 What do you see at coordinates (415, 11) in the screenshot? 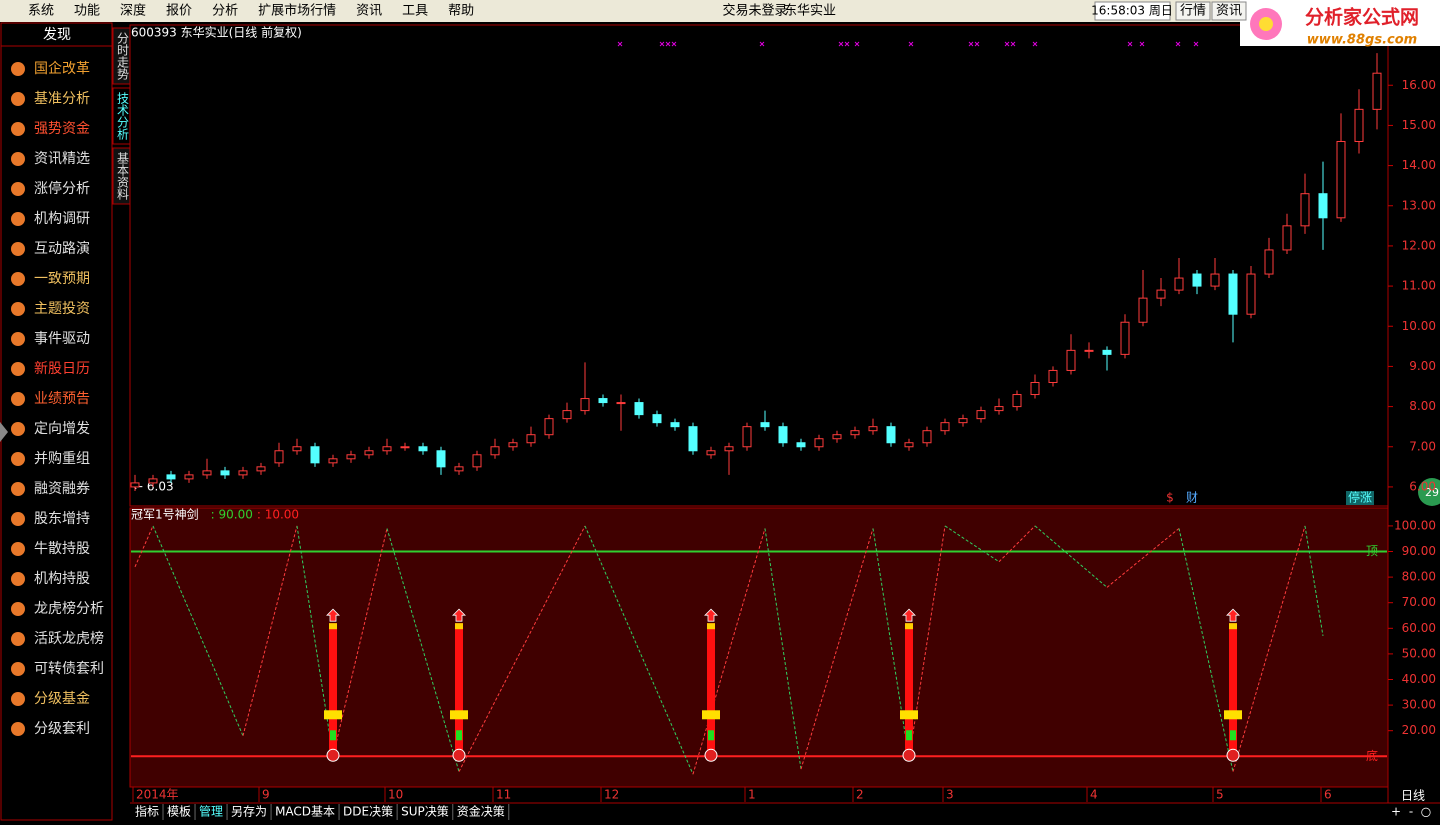
I see `menu-item: 工具` at bounding box center [415, 11].